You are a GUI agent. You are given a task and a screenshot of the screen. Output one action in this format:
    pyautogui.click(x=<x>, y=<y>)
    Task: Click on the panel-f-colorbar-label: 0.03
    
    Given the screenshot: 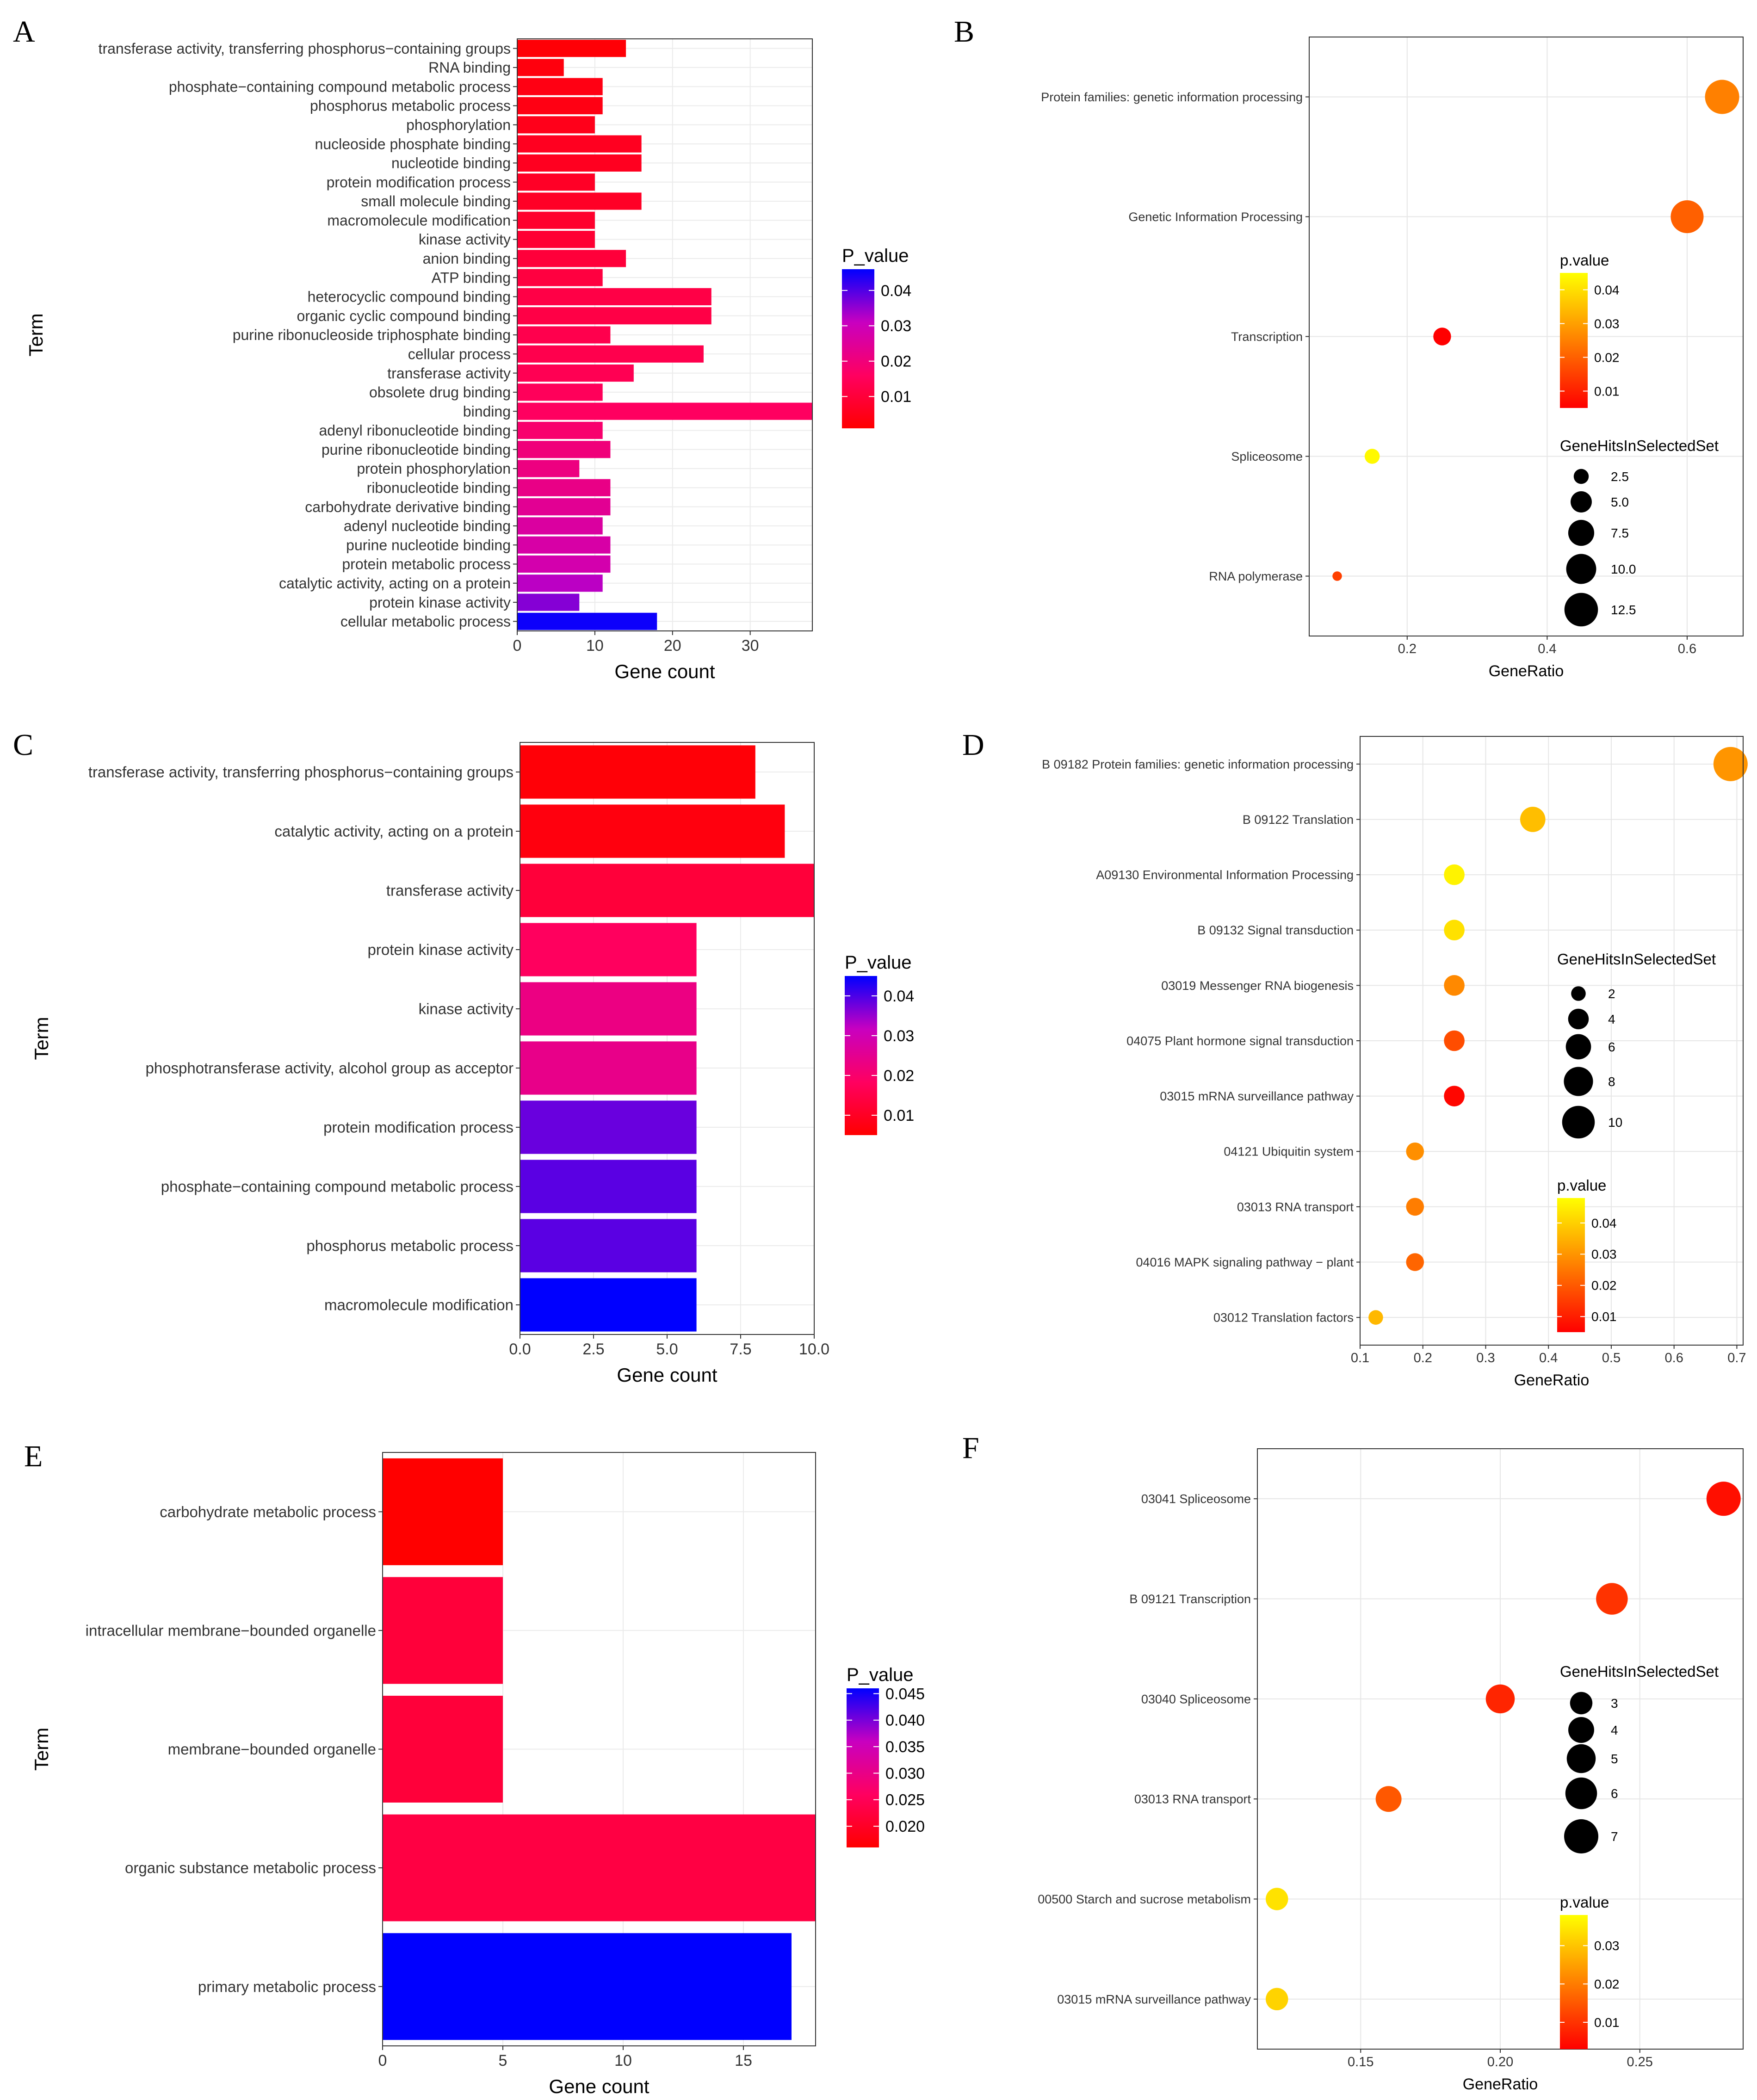 What is the action you would take?
    pyautogui.click(x=1607, y=1946)
    